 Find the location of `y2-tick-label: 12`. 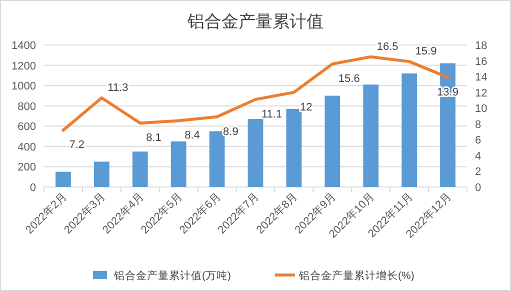

y2-tick-label: 12 is located at coordinates (481, 93).